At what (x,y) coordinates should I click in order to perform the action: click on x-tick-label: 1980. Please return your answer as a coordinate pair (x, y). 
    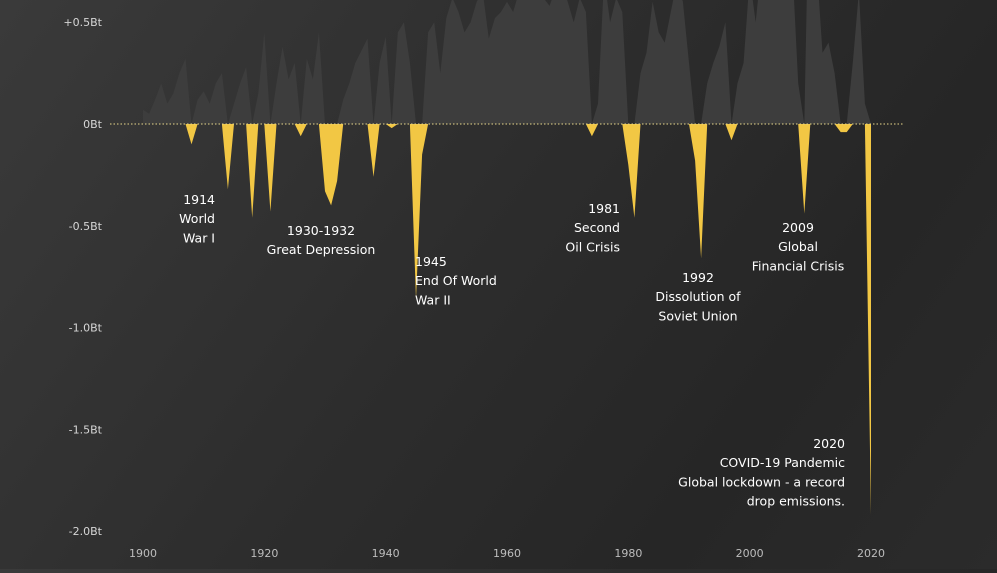
    Looking at the image, I should click on (628, 553).